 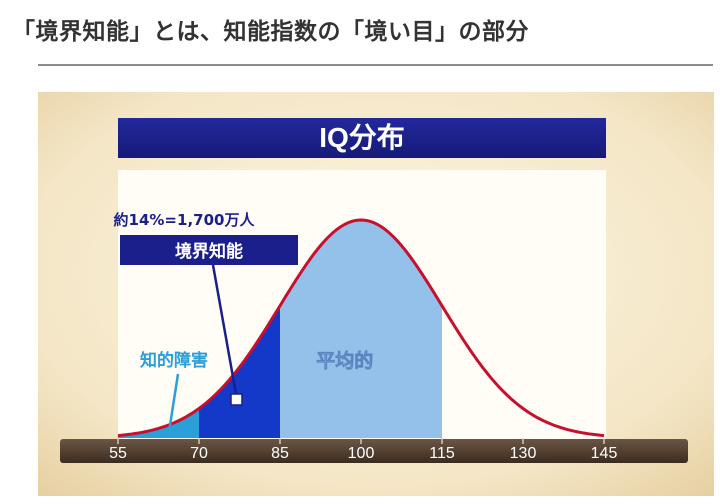 I want to click on x-tick-label: 130, so click(x=523, y=453).